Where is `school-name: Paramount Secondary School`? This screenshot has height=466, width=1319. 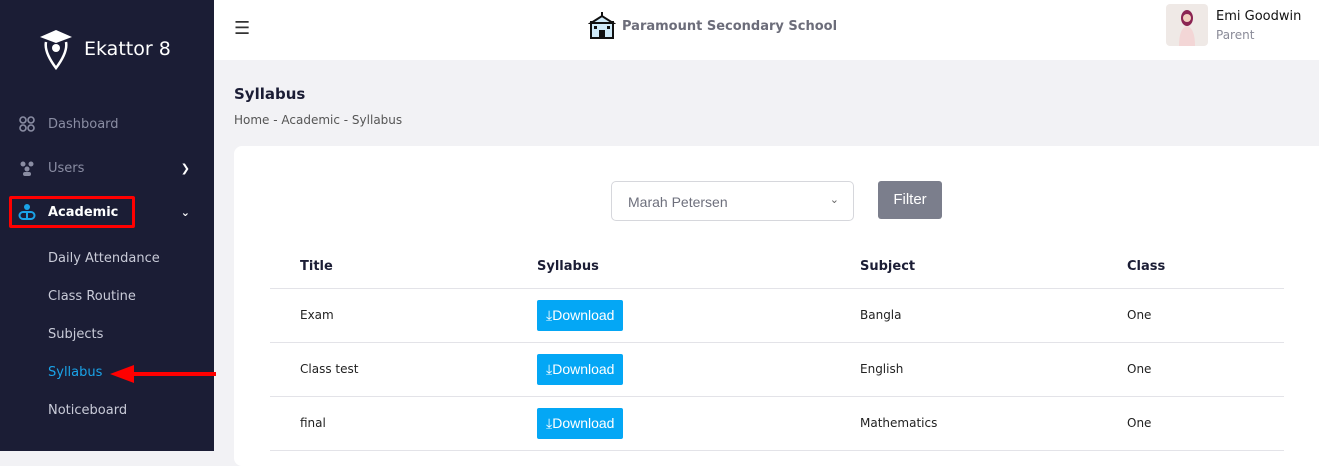
school-name: Paramount Secondary School is located at coordinates (712, 26).